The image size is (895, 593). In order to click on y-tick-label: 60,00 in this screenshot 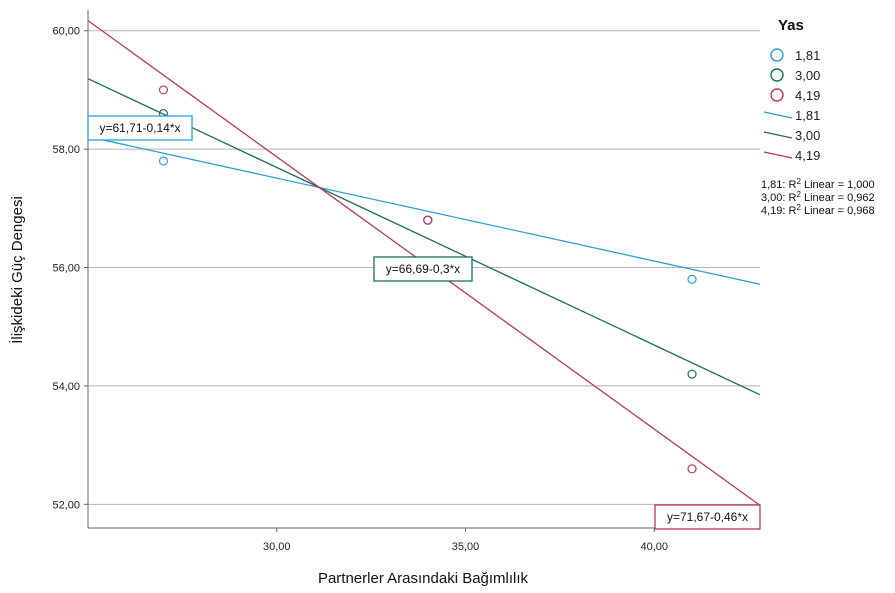, I will do `click(66, 32)`.